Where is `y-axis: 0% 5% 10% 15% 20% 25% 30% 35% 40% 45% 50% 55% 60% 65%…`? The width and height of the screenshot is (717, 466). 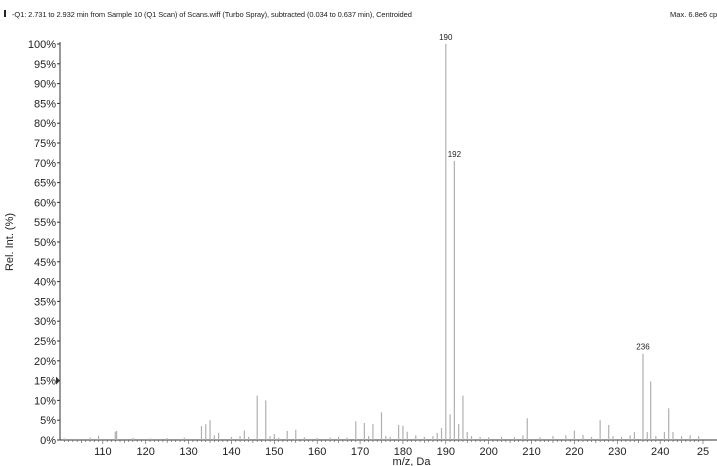
y-axis: 0% 5% 10% 15% 20% 25% 30% 35% 40% 45% 50% 55% 60% 65%… is located at coordinates (32, 243).